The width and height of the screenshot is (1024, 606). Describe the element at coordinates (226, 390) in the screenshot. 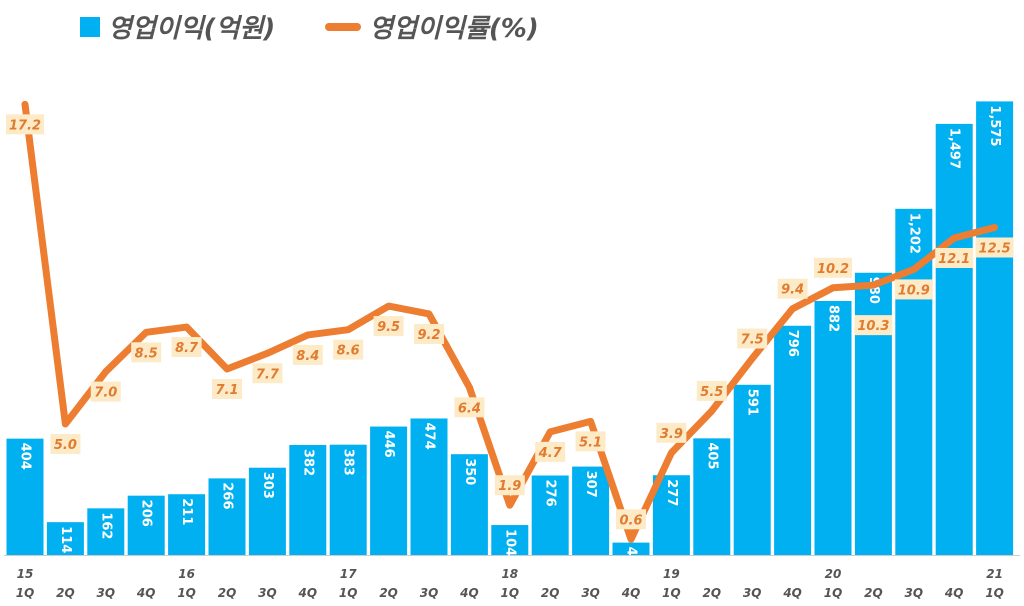

I see `margin-label: 7.1` at that location.